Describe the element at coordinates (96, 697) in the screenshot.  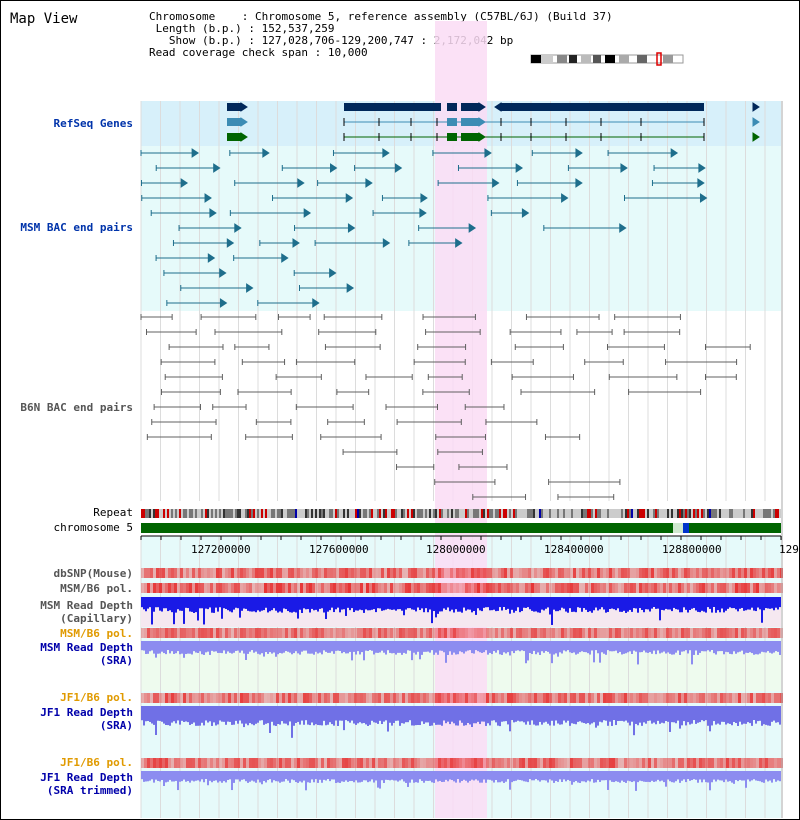
I see `track-label-jf1-b6-pol-1: JF1/B6 pol.` at that location.